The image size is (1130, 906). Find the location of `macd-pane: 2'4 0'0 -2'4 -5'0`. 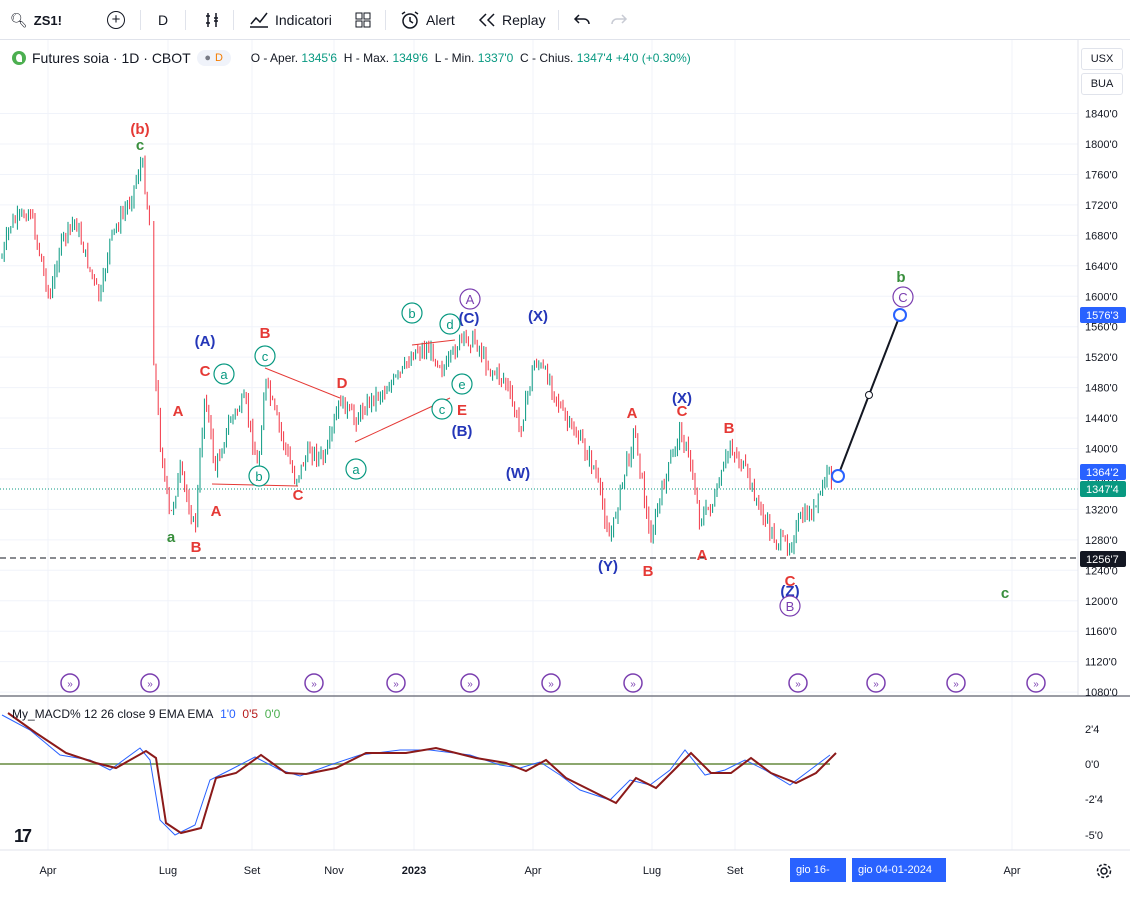

macd-pane: 2'4 0'0 -2'4 -5'0 is located at coordinates (551, 777).